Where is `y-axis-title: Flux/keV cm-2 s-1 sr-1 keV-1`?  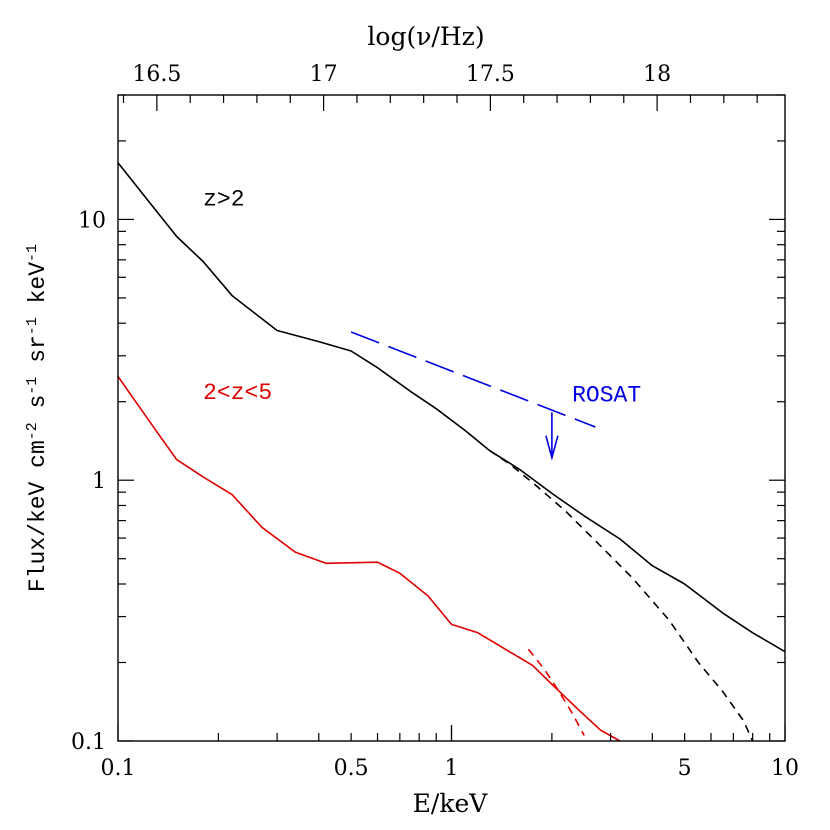
y-axis-title: Flux/keV cm-2 s-1 sr-1 keV-1 is located at coordinates (38, 418).